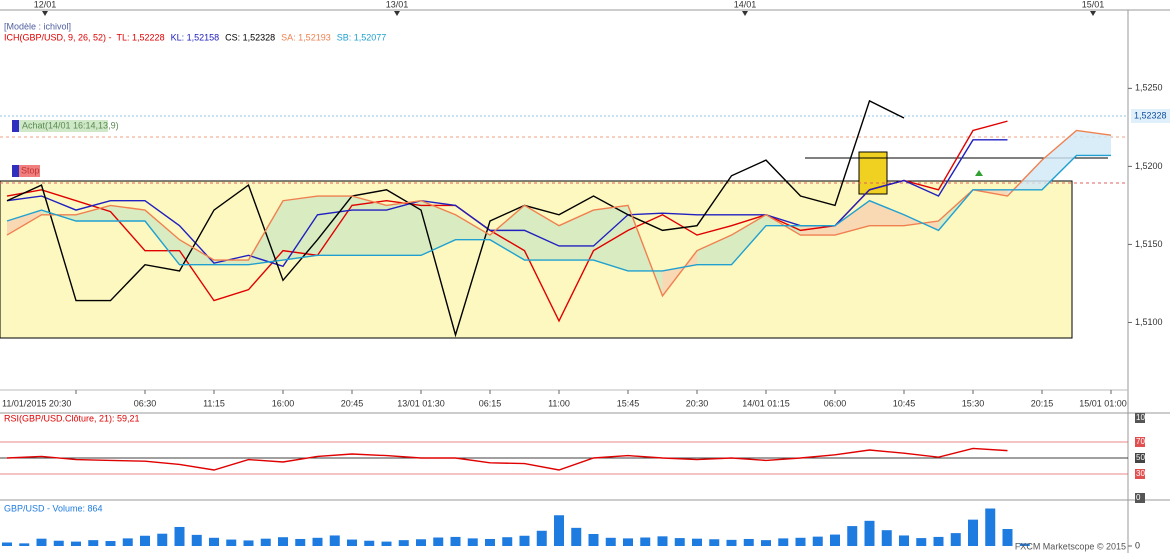 The image size is (1170, 553). I want to click on x-tick-label: 13/01 01:30, so click(421, 403).